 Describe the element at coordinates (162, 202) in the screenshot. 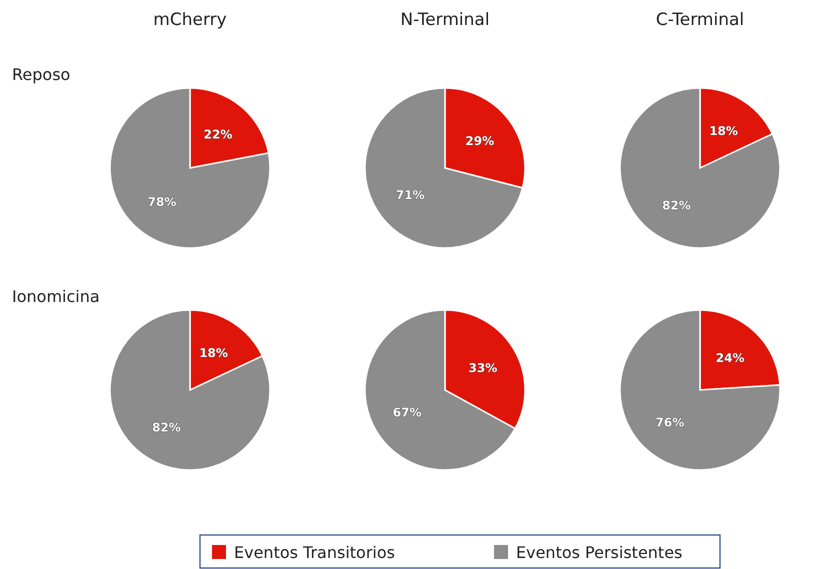

I see `data-label: 78%` at that location.